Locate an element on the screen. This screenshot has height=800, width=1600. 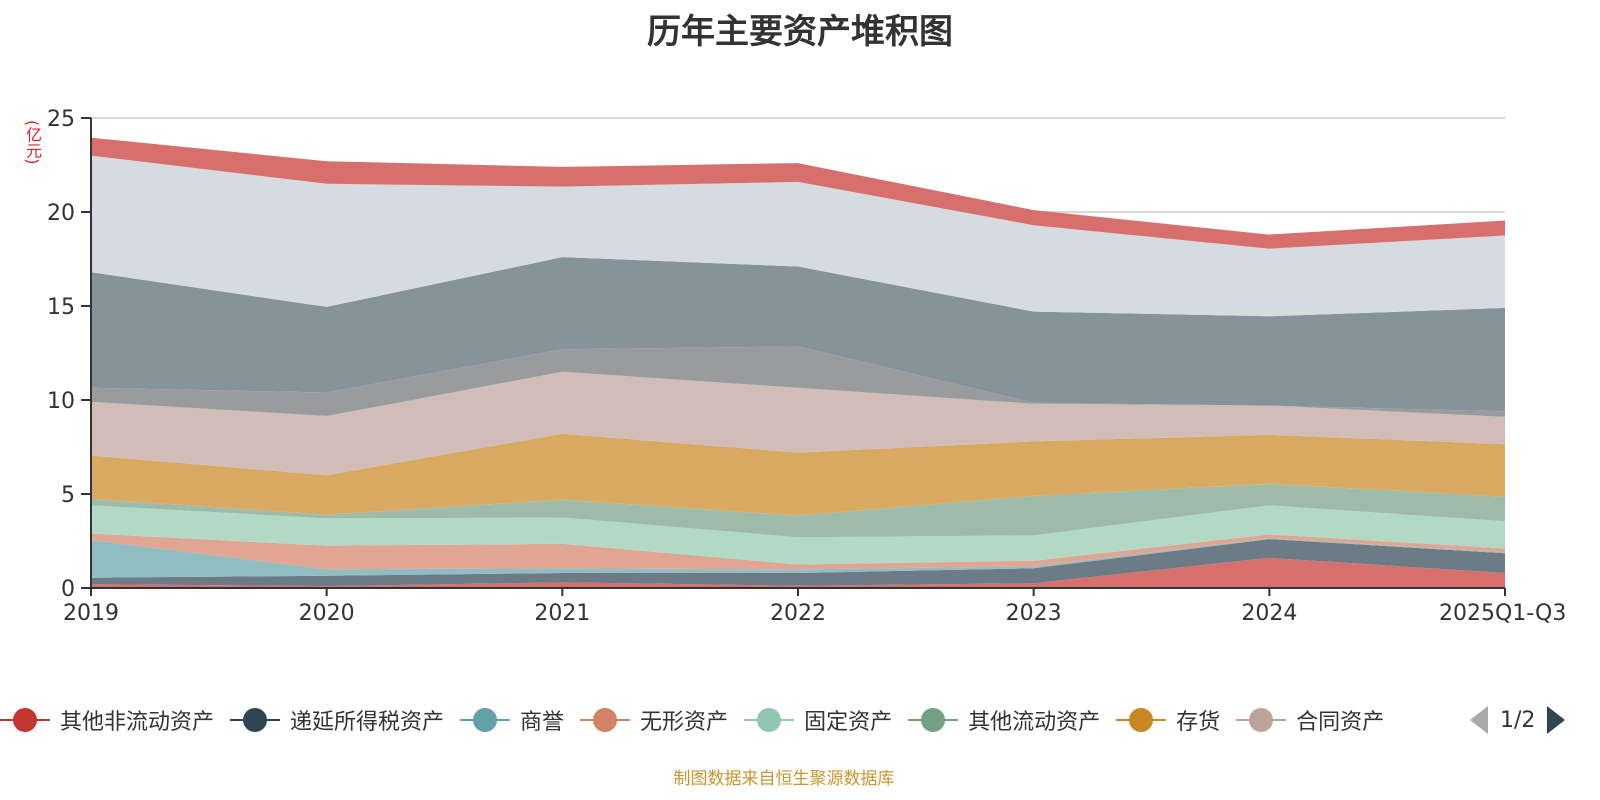
y-tick-label: 10 is located at coordinates (61, 401).